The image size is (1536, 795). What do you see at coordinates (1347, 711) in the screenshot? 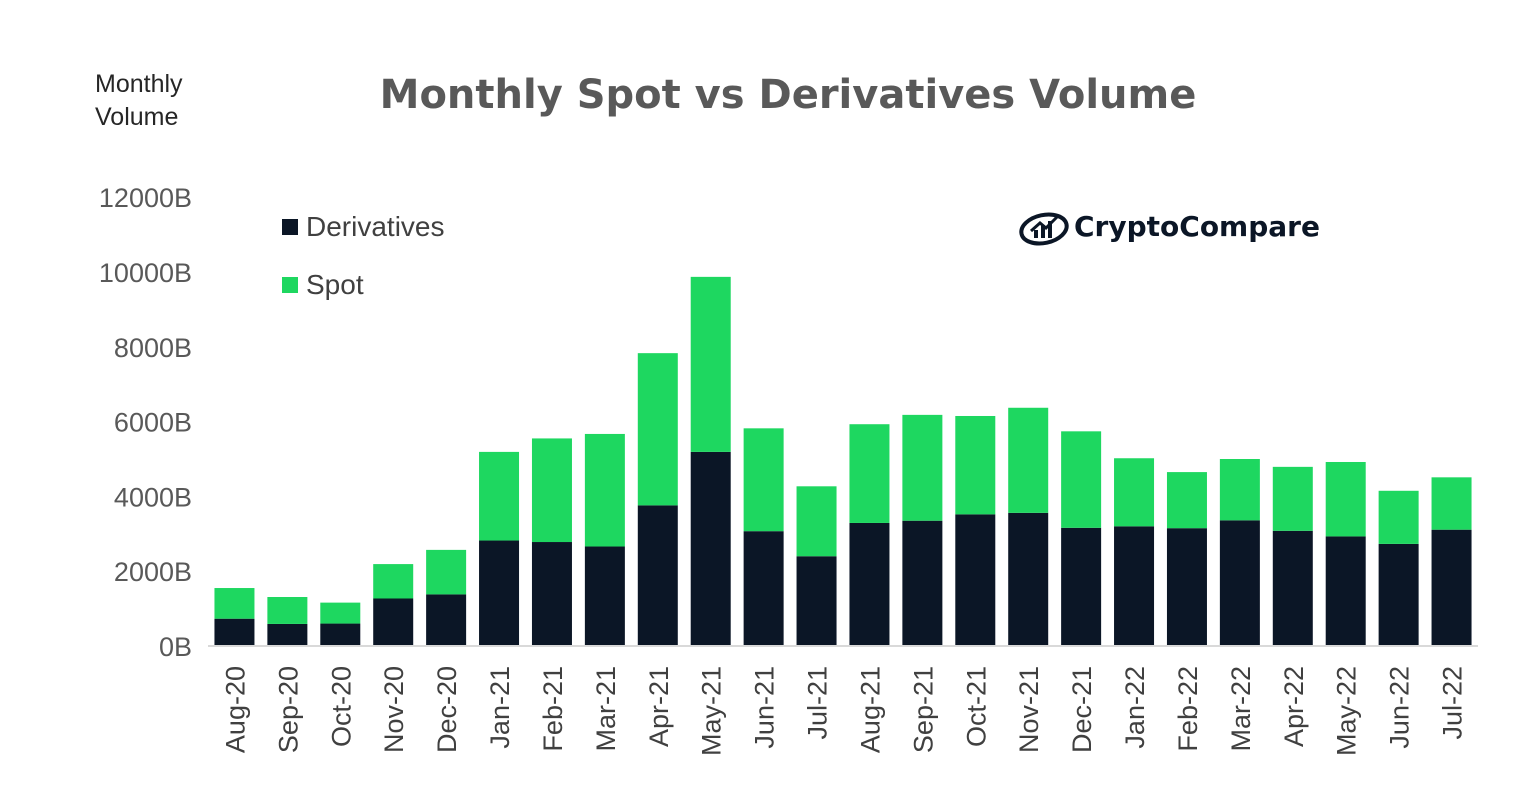
I see `x-tick-label: May-22` at bounding box center [1347, 711].